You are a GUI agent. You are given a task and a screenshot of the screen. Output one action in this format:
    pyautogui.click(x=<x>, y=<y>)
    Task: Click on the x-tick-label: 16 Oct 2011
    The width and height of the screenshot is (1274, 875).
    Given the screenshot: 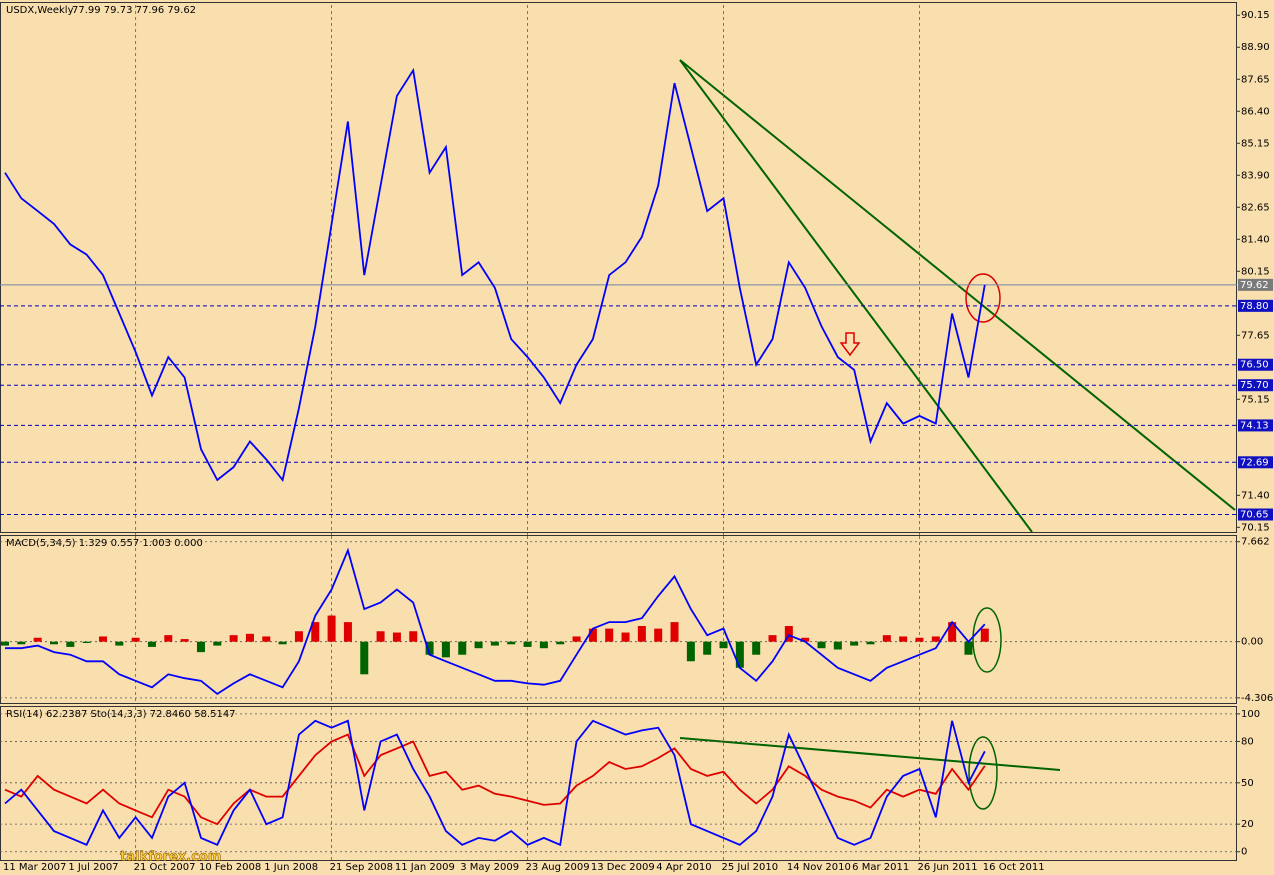 What is the action you would take?
    pyautogui.click(x=1014, y=867)
    